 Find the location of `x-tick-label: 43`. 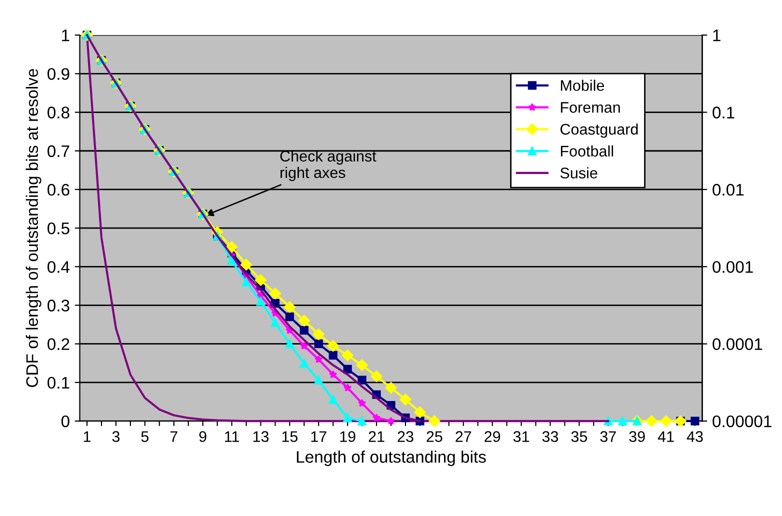

x-tick-label: 43 is located at coordinates (694, 436).